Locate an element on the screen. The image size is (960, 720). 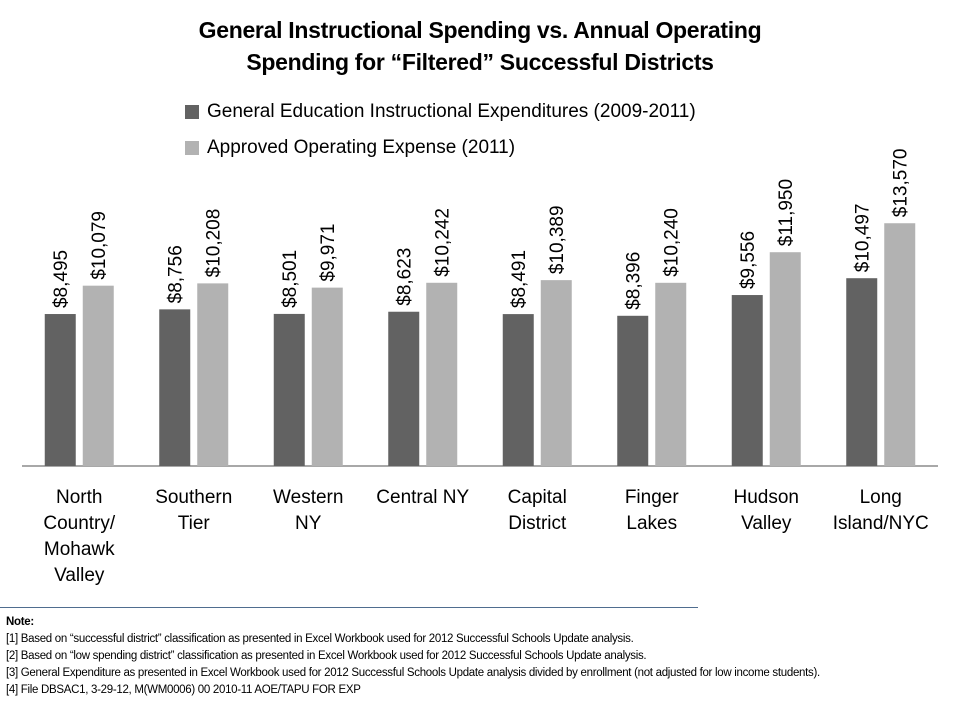
legend-item-operating: Approved Operating Expense (2011) is located at coordinates (440, 148).